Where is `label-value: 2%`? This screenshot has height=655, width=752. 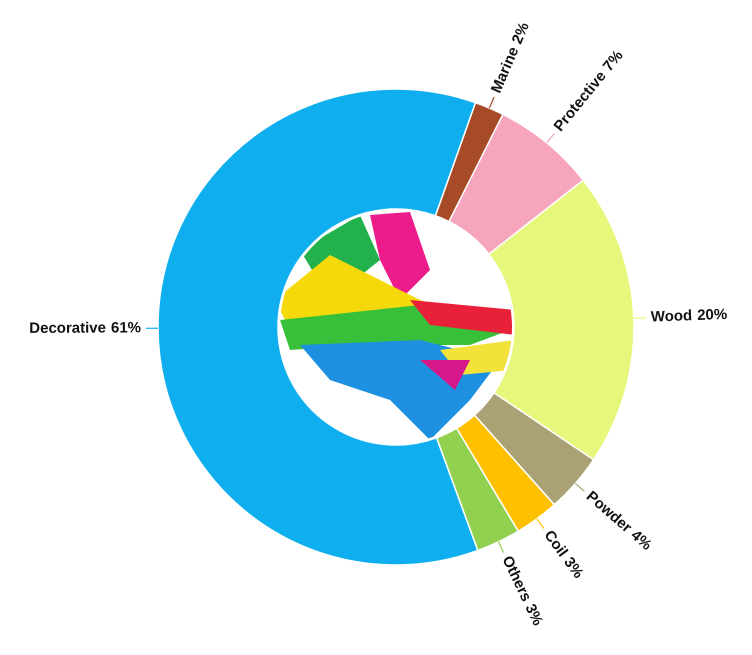 label-value: 2% is located at coordinates (521, 33).